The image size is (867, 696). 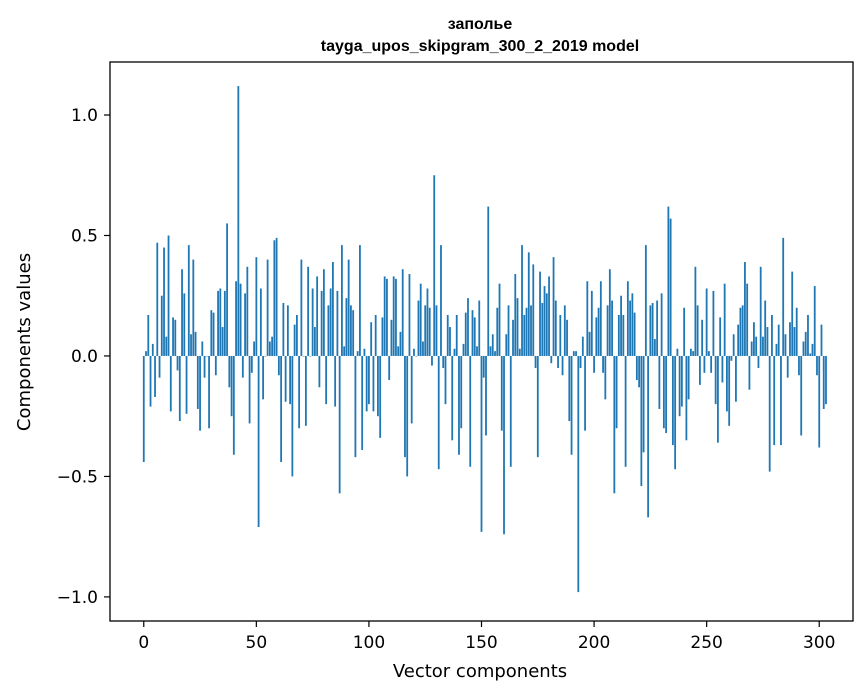 What do you see at coordinates (77, 598) in the screenshot?
I see `y-tick-label: −1.0` at bounding box center [77, 598].